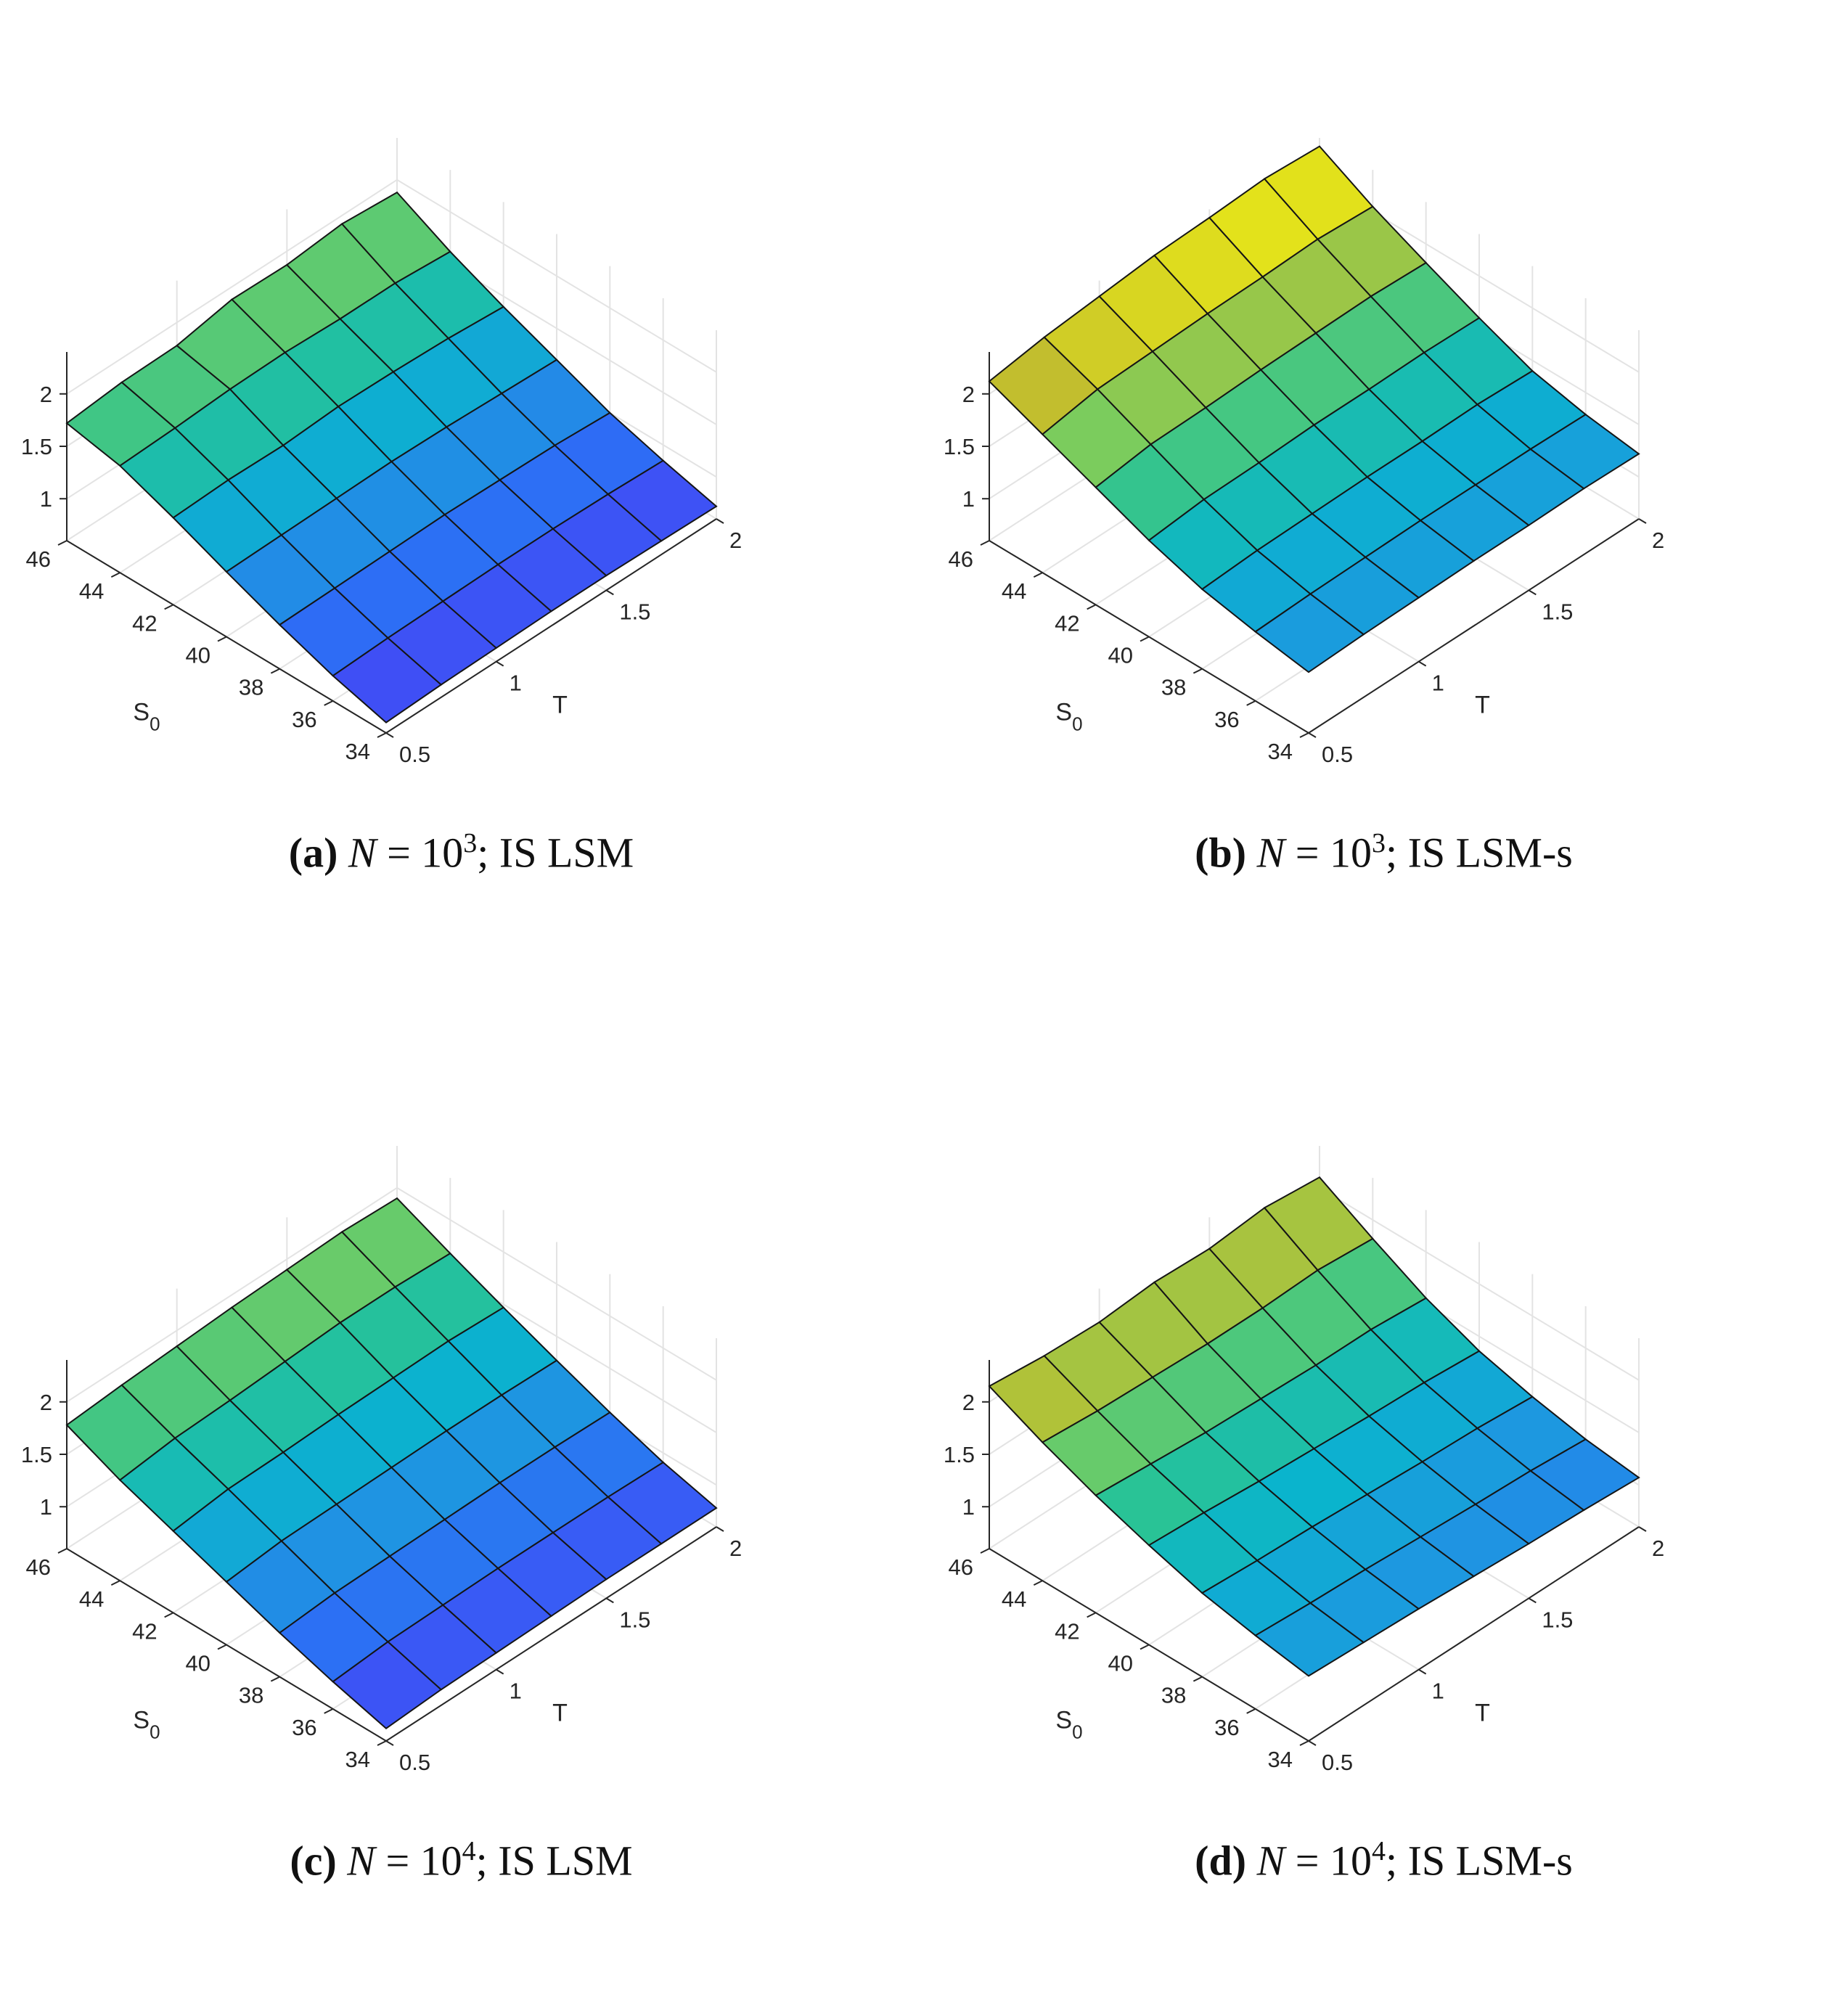 This screenshot has width=1845, height=2016. What do you see at coordinates (144, 1631) in the screenshot?
I see `s0-tick-label: 42` at bounding box center [144, 1631].